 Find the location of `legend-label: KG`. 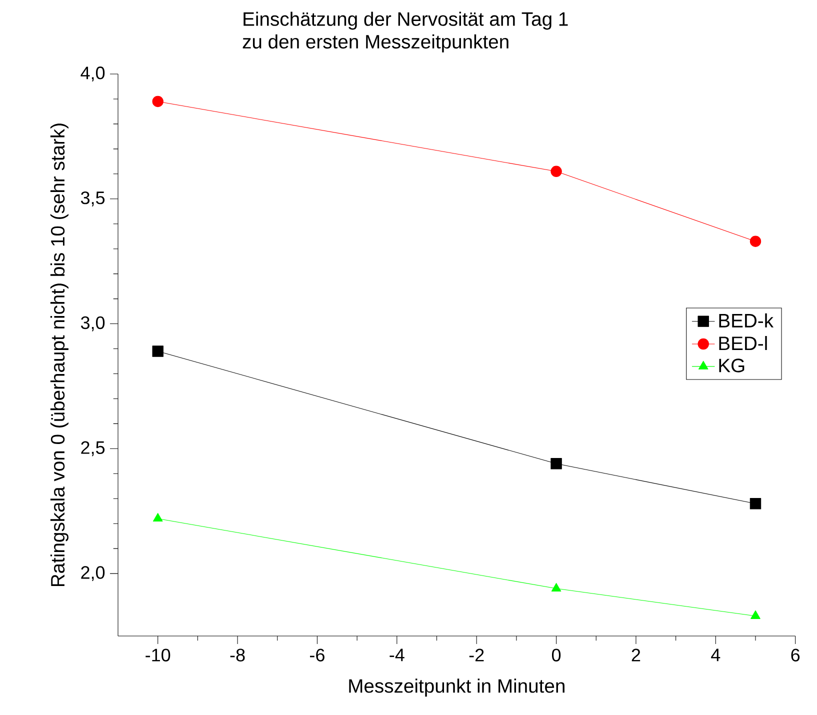

legend-label: KG is located at coordinates (731, 365).